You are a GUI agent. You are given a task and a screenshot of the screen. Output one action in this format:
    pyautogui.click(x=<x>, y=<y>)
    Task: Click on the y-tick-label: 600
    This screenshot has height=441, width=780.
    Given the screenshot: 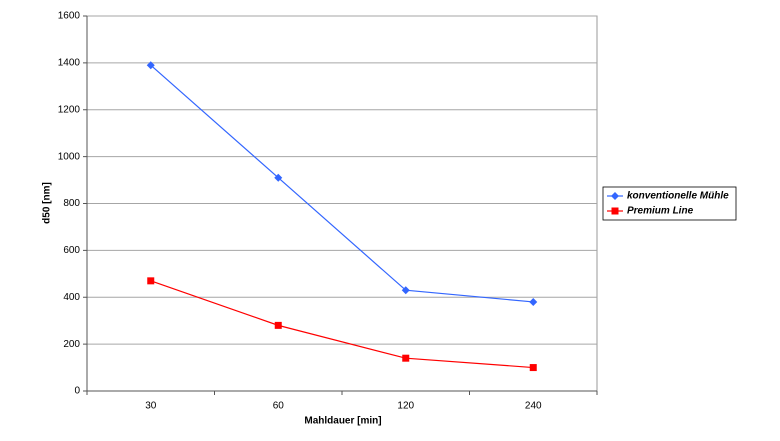 What is the action you would take?
    pyautogui.click(x=71, y=250)
    